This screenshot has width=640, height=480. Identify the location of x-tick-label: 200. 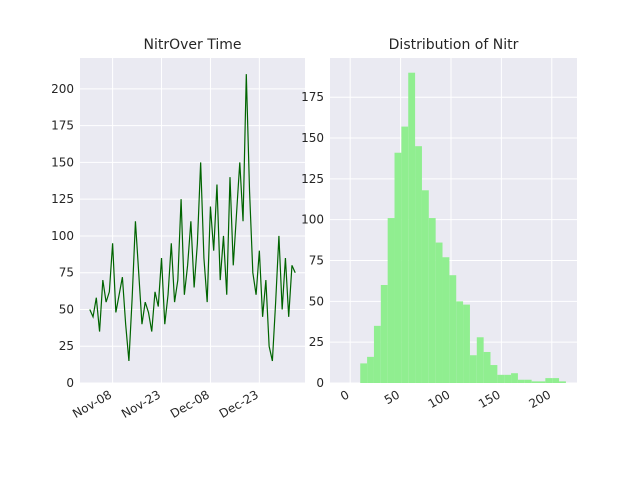
(539, 399).